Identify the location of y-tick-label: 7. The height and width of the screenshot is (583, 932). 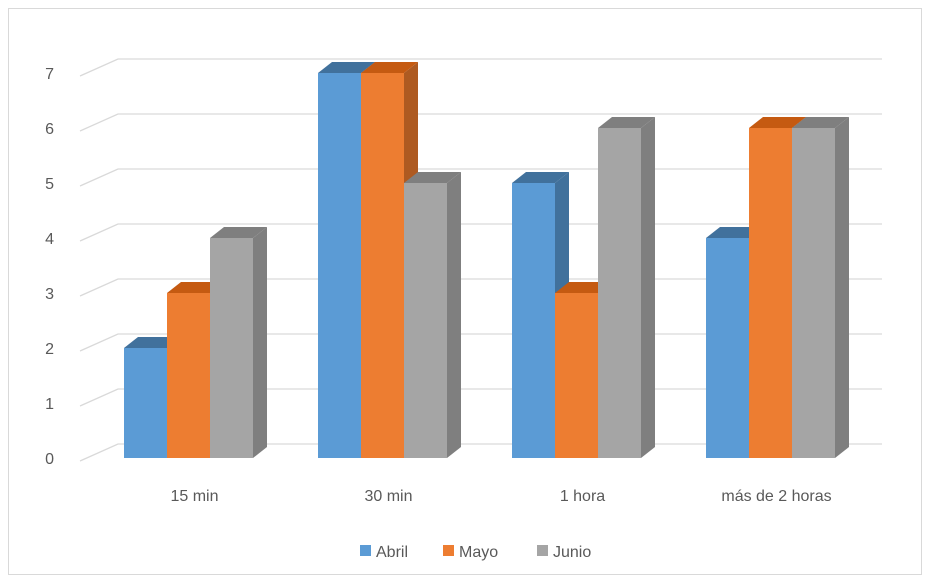
(49, 74).